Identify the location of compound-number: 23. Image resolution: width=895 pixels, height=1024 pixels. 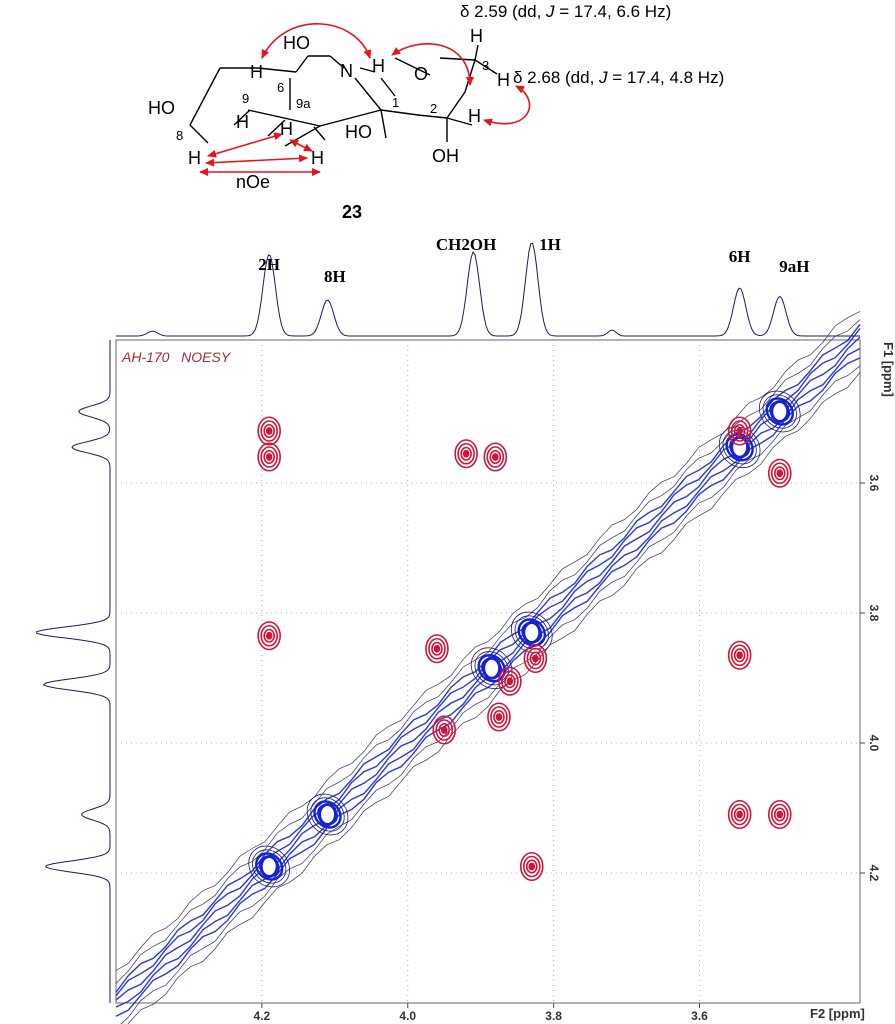
(352, 212).